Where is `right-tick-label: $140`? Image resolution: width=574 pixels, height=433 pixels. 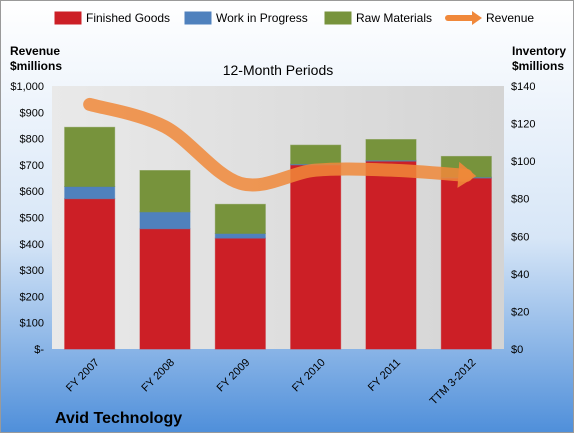
right-tick-label: $140 is located at coordinates (523, 87).